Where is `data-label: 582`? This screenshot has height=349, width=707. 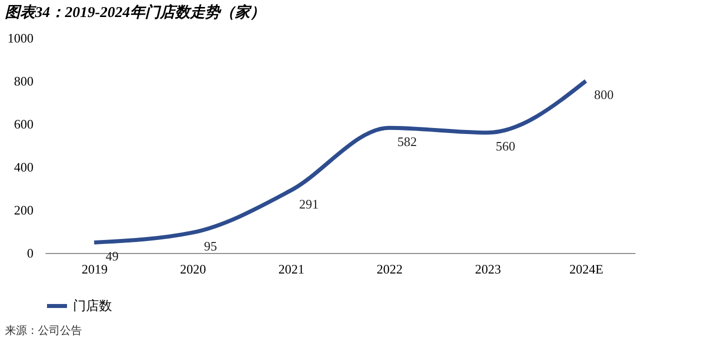 data-label: 582 is located at coordinates (407, 141).